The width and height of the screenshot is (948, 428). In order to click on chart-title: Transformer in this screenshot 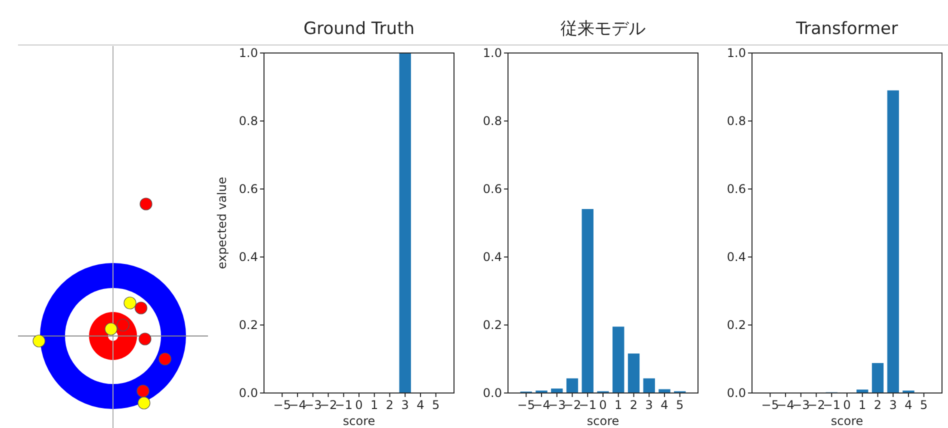, I will do `click(846, 29)`.